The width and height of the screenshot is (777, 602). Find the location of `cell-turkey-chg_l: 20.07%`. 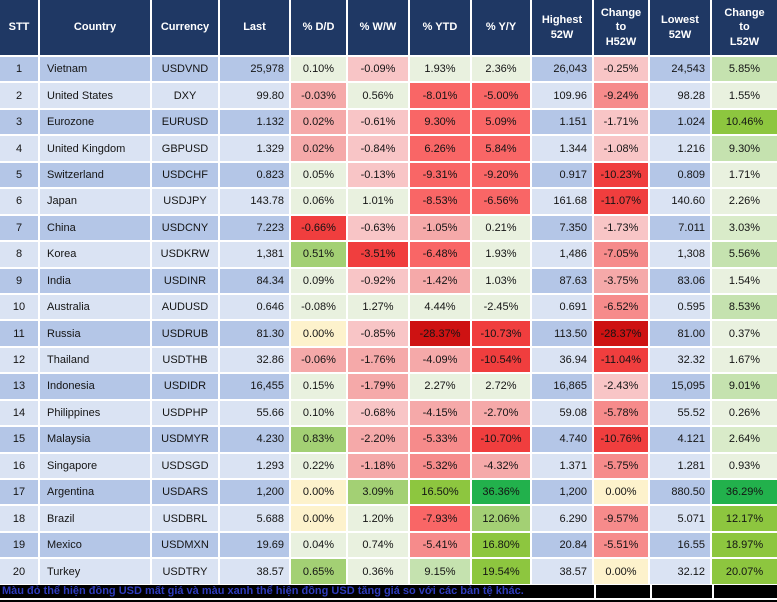

cell-turkey-chg_l: 20.07% is located at coordinates (744, 571).